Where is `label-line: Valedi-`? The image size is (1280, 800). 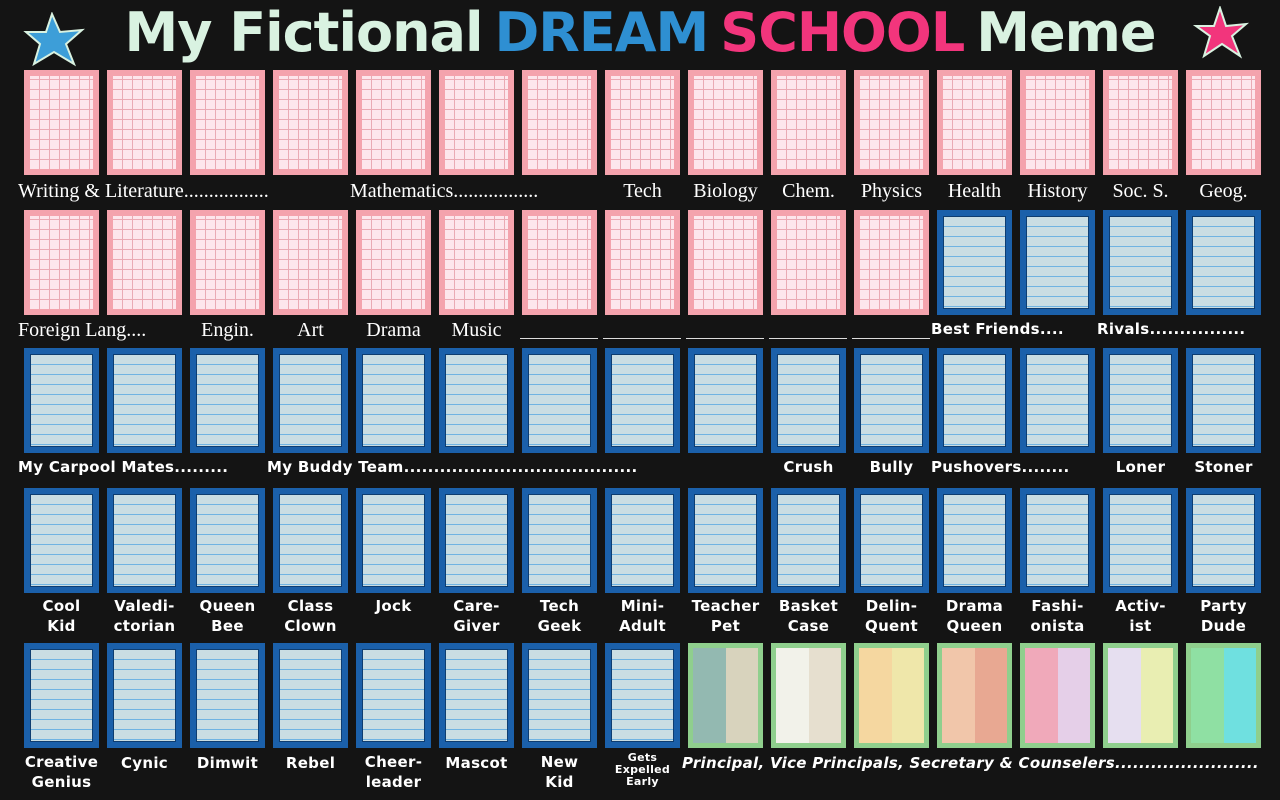
label-line: Valedi- is located at coordinates (144, 606).